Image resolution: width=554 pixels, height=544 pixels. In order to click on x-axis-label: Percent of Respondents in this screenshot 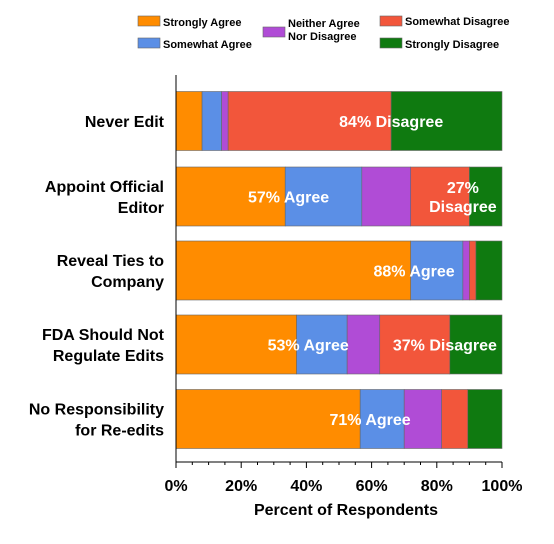, I will do `click(346, 510)`.